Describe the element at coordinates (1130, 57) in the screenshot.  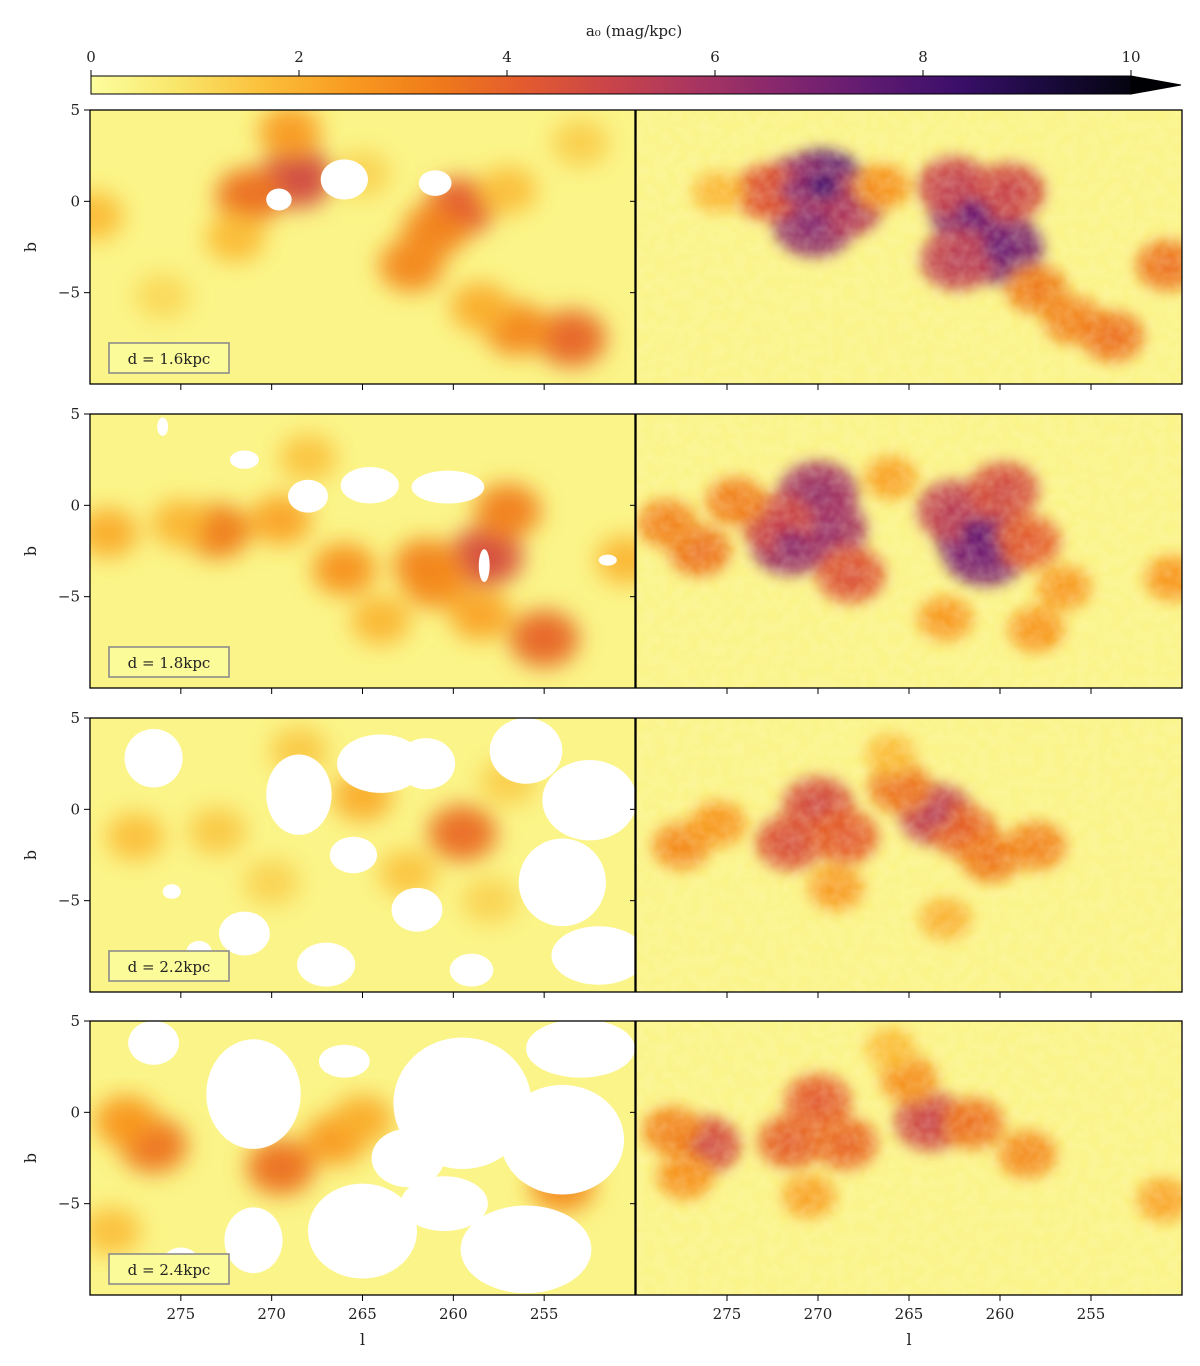
I see `colorbar-tick-label: 10` at that location.